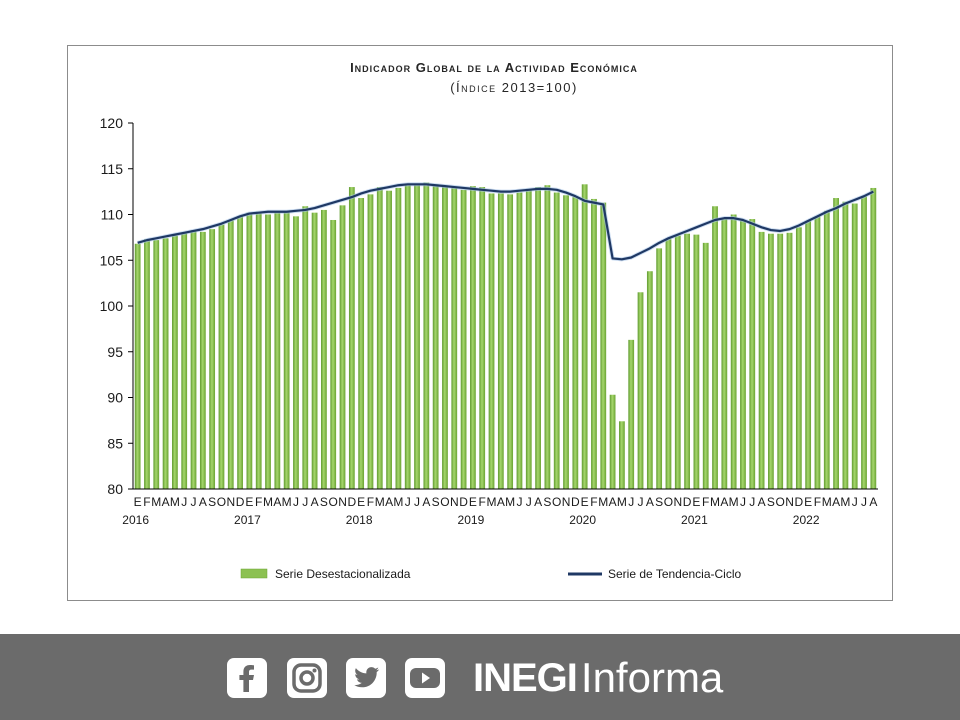  What do you see at coordinates (694, 520) in the screenshot?
I see `x-year-label: 2021` at bounding box center [694, 520].